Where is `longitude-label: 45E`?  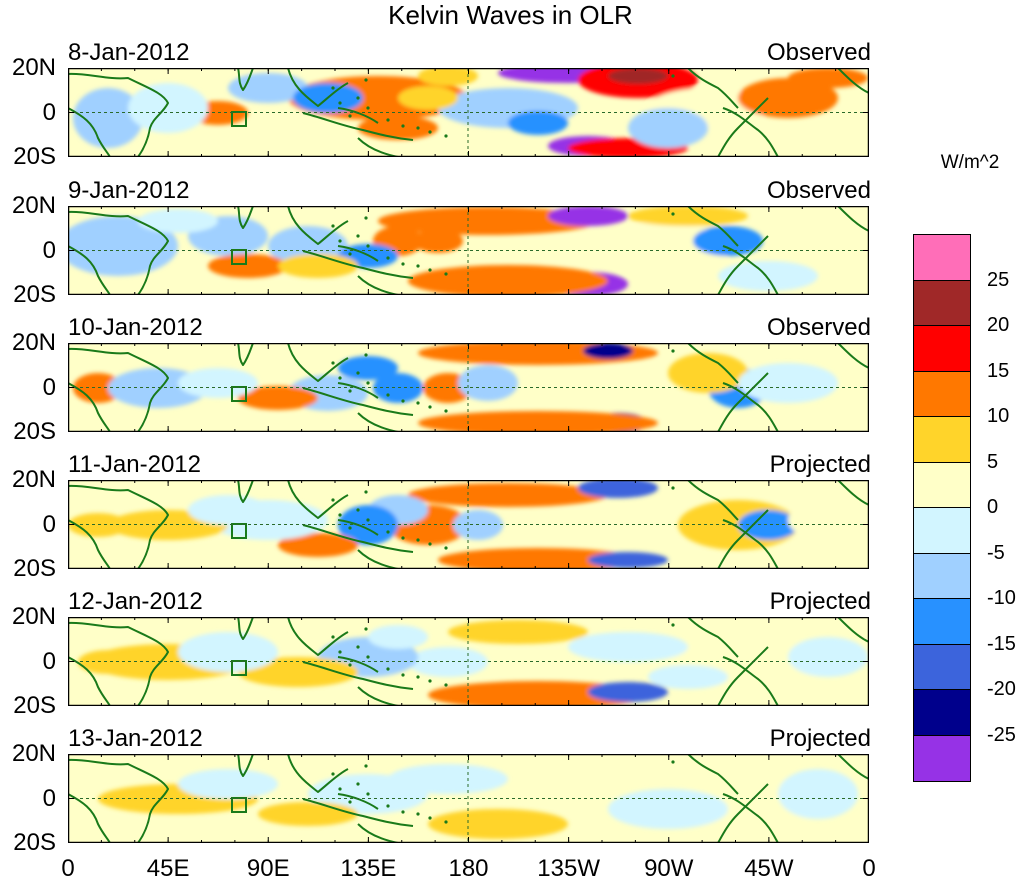 longitude-label: 45E is located at coordinates (168, 868).